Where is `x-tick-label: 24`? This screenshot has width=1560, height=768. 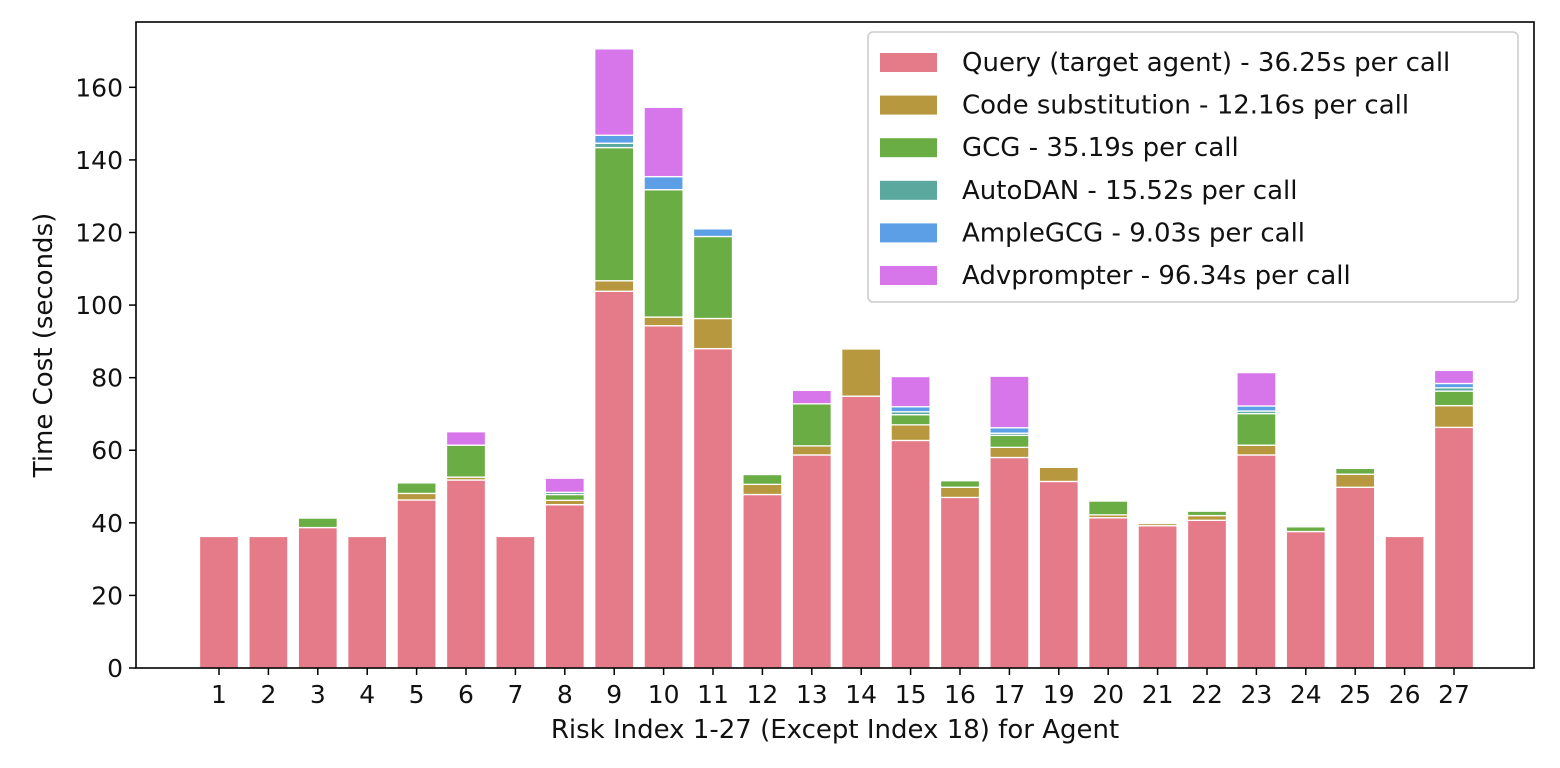
x-tick-label: 24 is located at coordinates (1306, 694).